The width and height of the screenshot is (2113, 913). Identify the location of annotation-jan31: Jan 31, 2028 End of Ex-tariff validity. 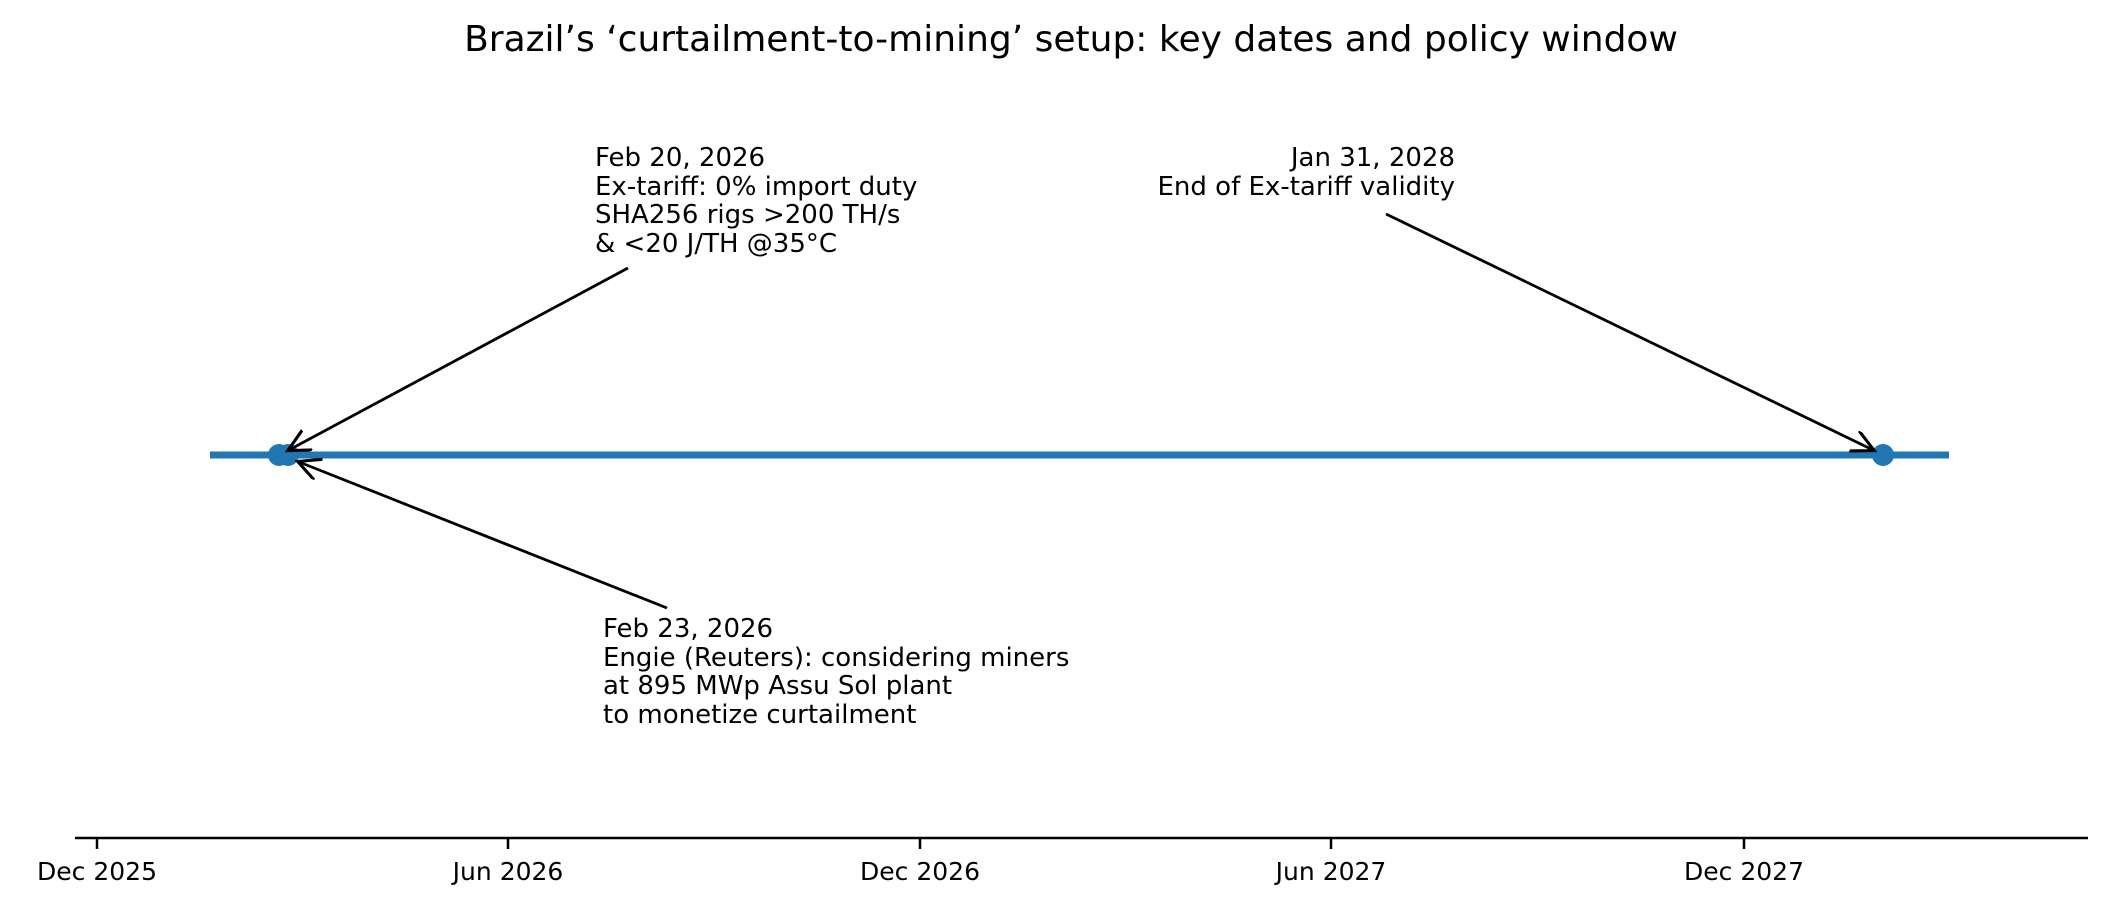
(1307, 172).